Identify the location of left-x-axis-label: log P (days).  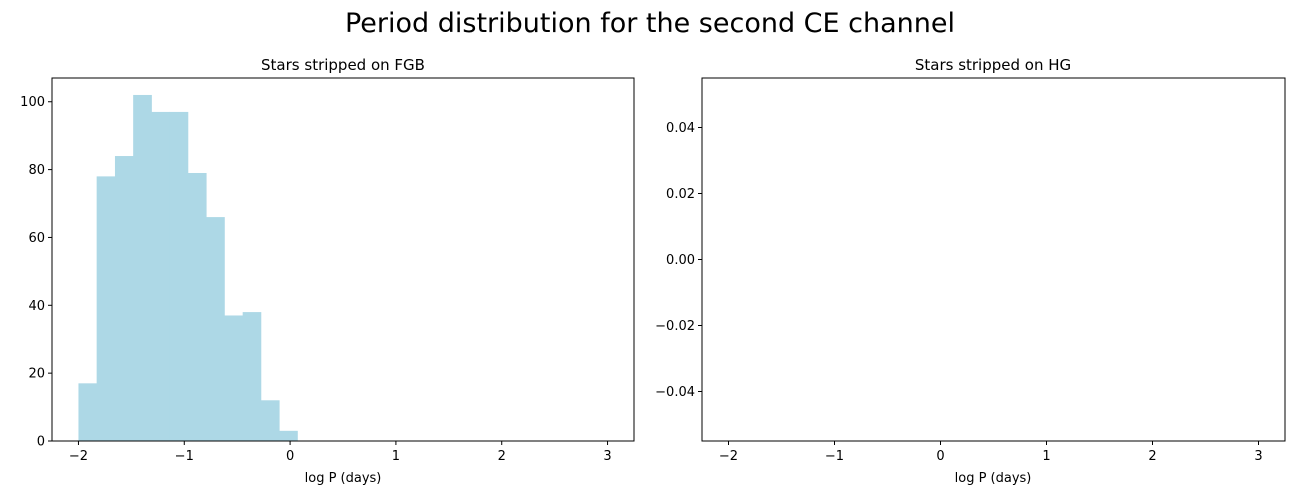
(343, 478).